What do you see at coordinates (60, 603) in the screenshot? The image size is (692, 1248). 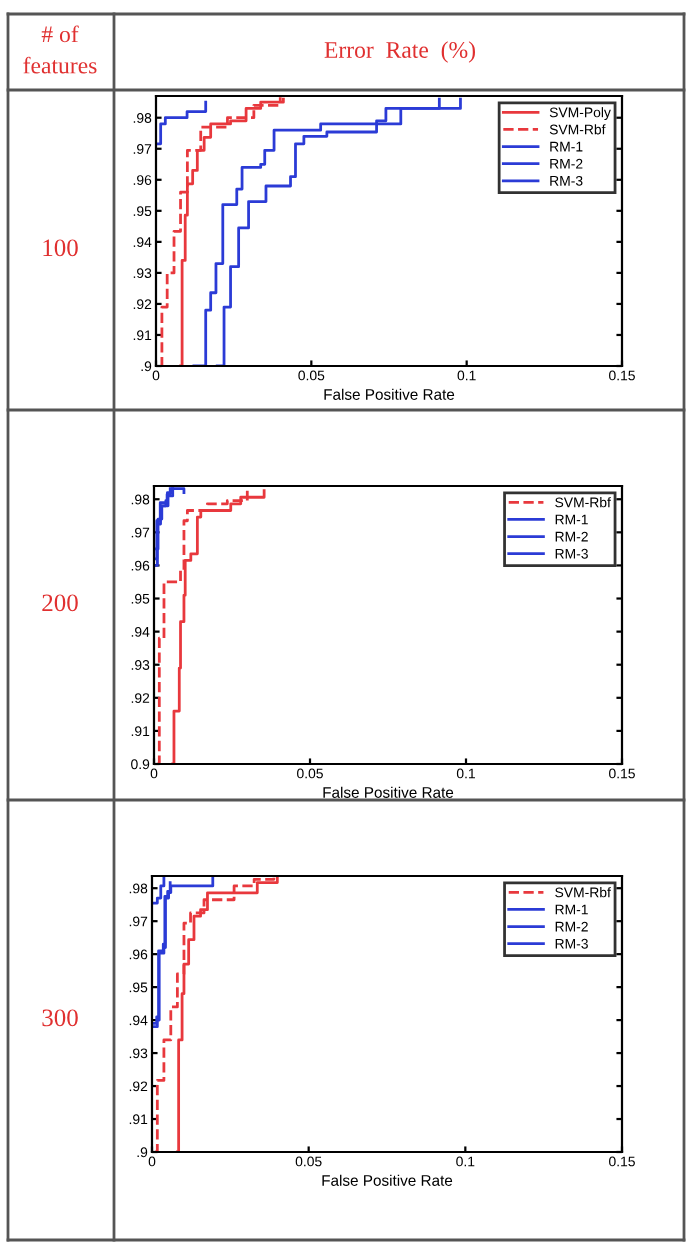 I see `text: 200` at bounding box center [60, 603].